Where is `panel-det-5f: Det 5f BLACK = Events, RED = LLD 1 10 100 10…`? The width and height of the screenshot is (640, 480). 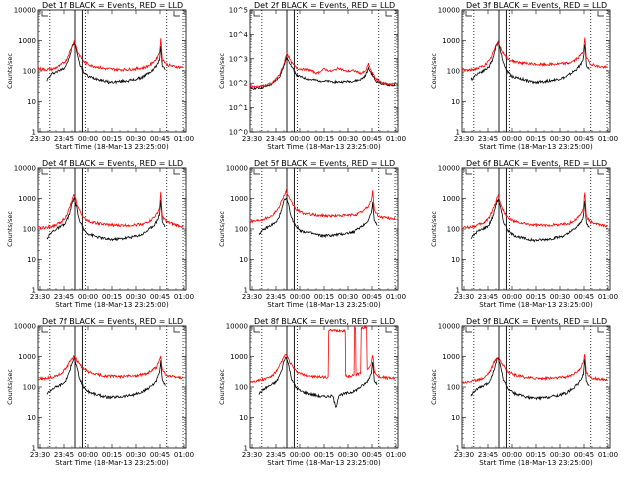
panel-det-5f: Det 5f BLACK = Events, RED = LLD 1 10 100 10… is located at coordinates (312, 234).